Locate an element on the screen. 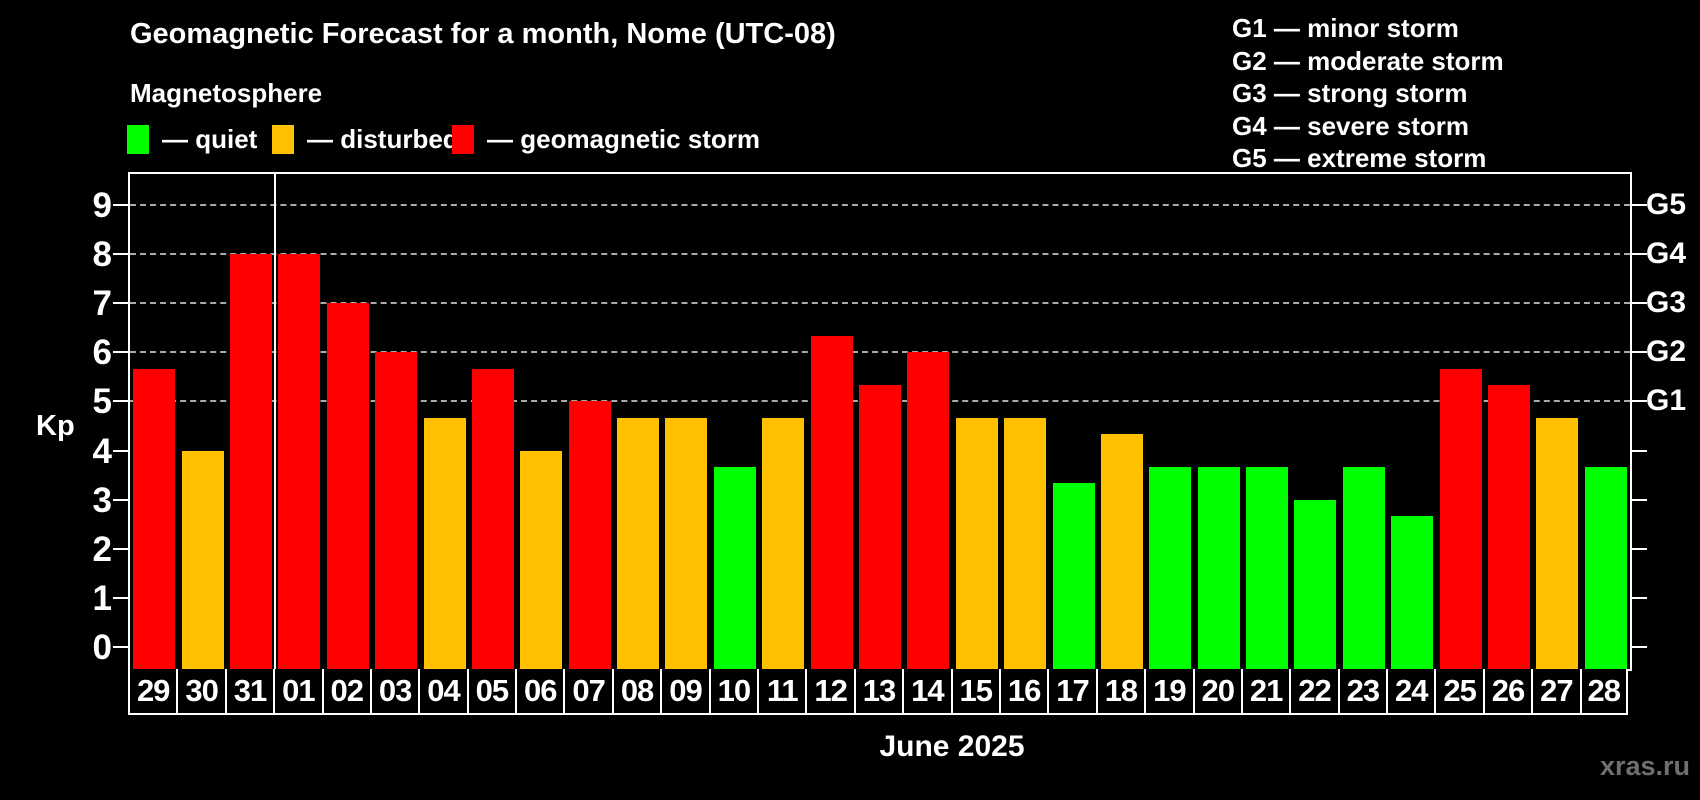  x-label-26: 26 is located at coordinates (1507, 692).